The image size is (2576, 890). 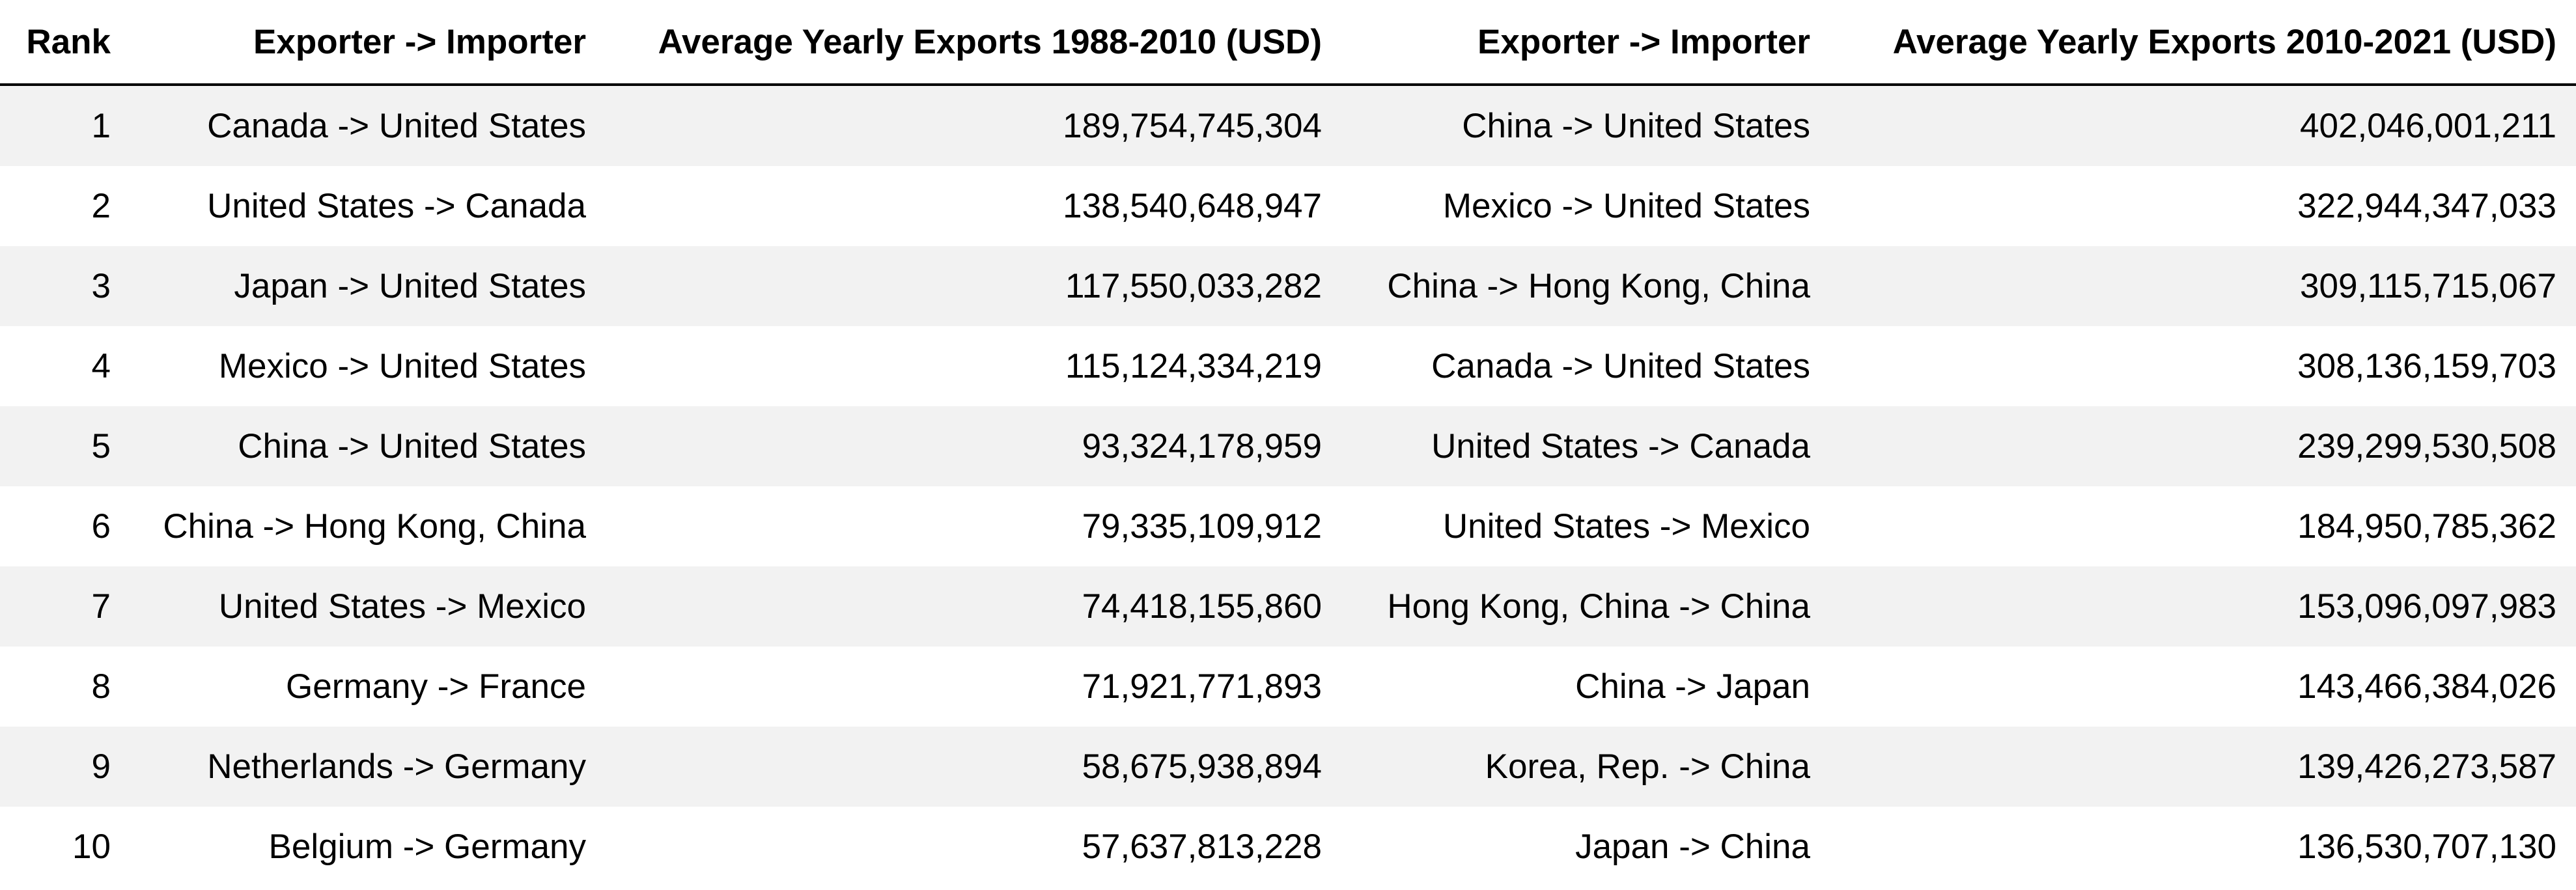 I want to click on pair-1988-2010-cell: United States -> Mexico, so click(x=368, y=606).